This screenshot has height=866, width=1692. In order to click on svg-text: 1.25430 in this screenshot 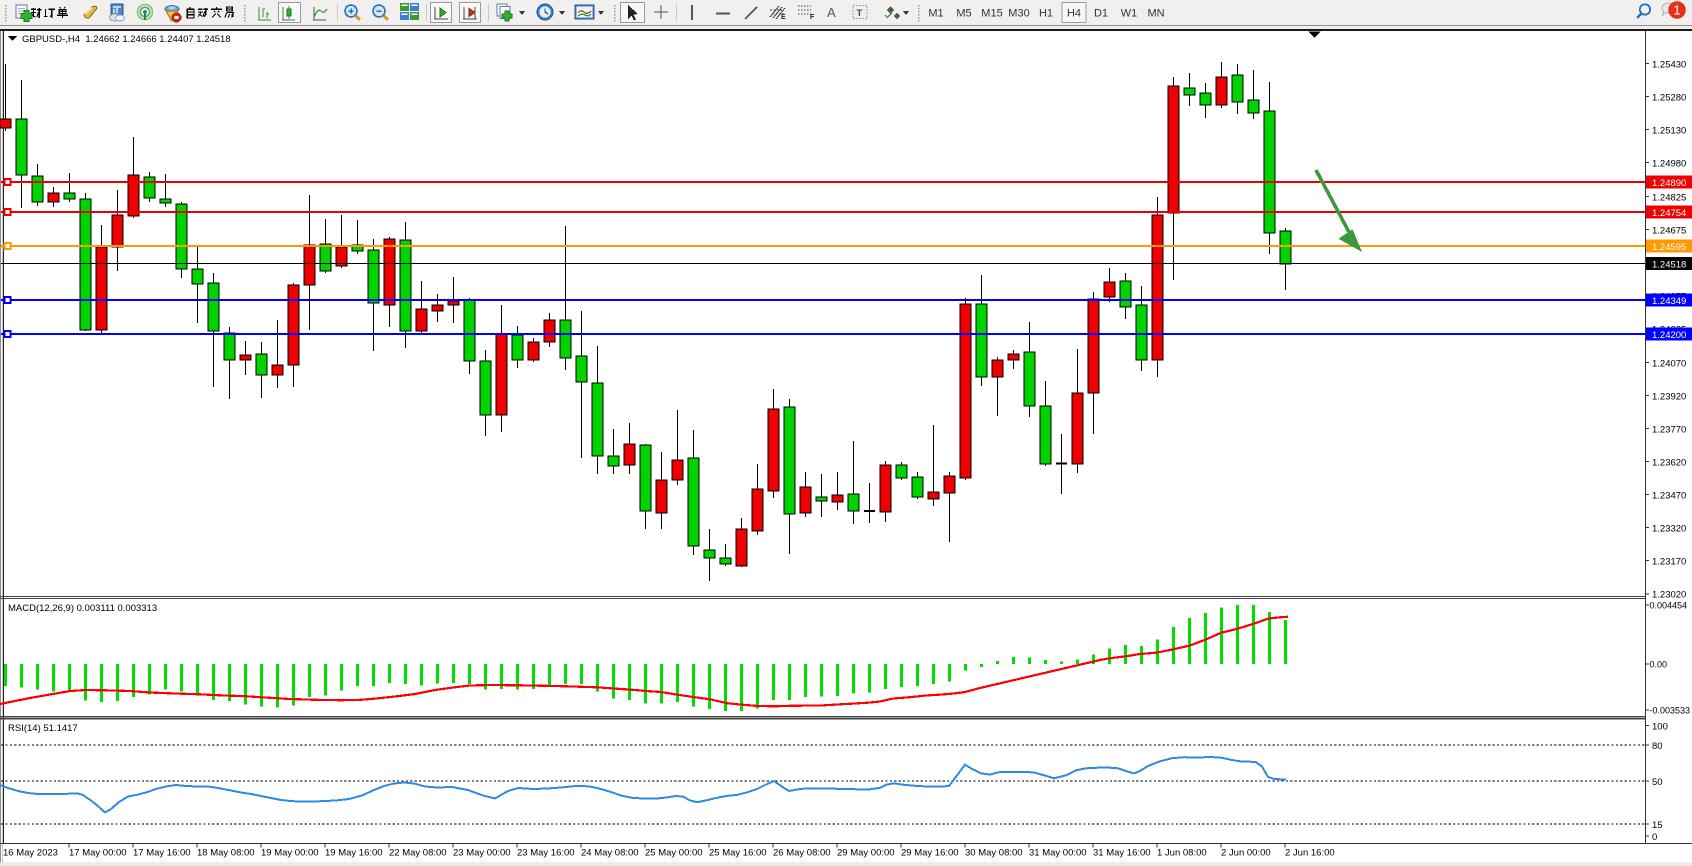, I will do `click(1669, 64)`.